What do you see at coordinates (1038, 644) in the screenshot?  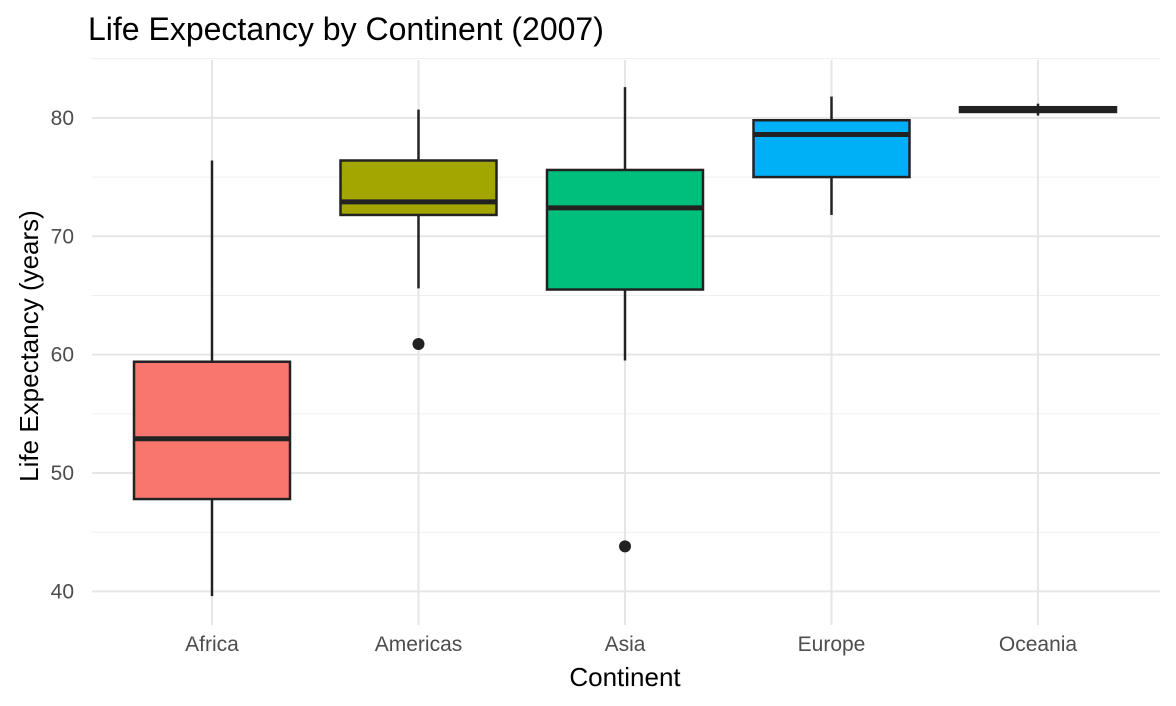 I see `x-tick-label: Oceania` at bounding box center [1038, 644].